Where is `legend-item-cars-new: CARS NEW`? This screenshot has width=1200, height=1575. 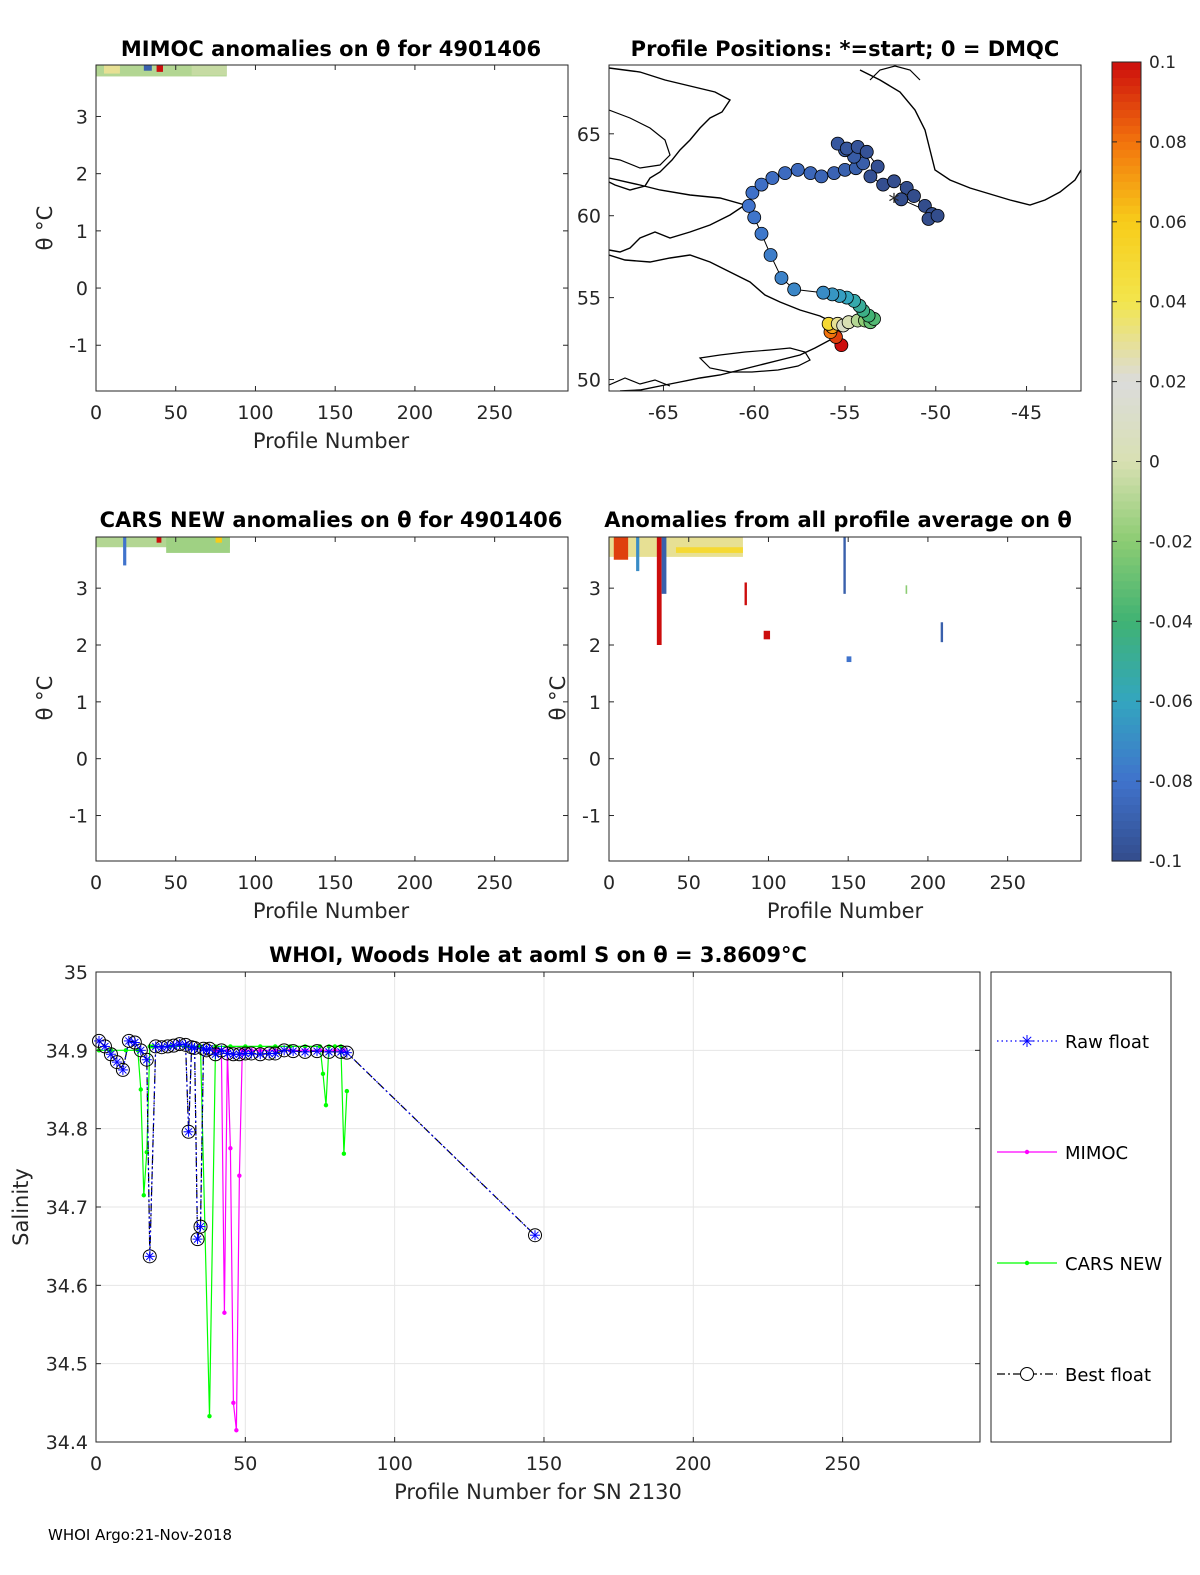
legend-item-cars-new: CARS NEW is located at coordinates (1079, 1264).